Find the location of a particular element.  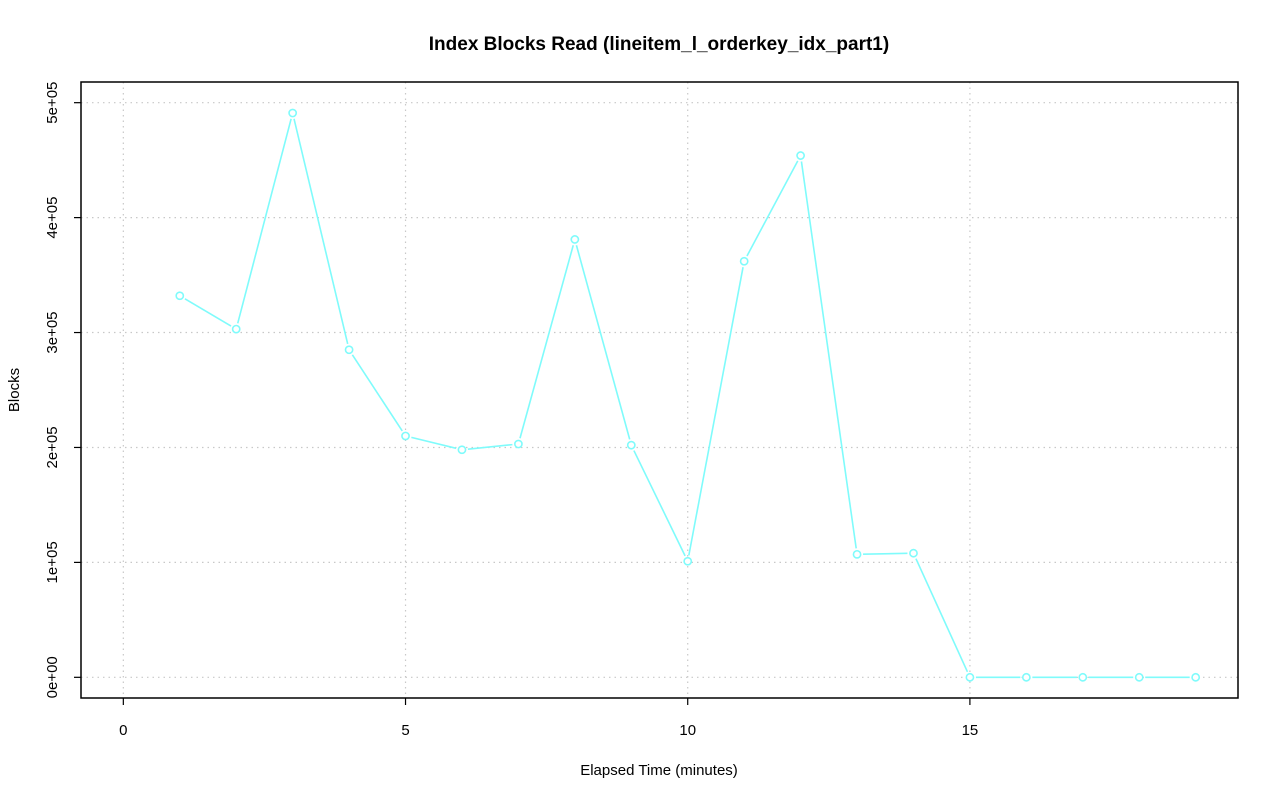

x-tick-label: 5 is located at coordinates (405, 730).